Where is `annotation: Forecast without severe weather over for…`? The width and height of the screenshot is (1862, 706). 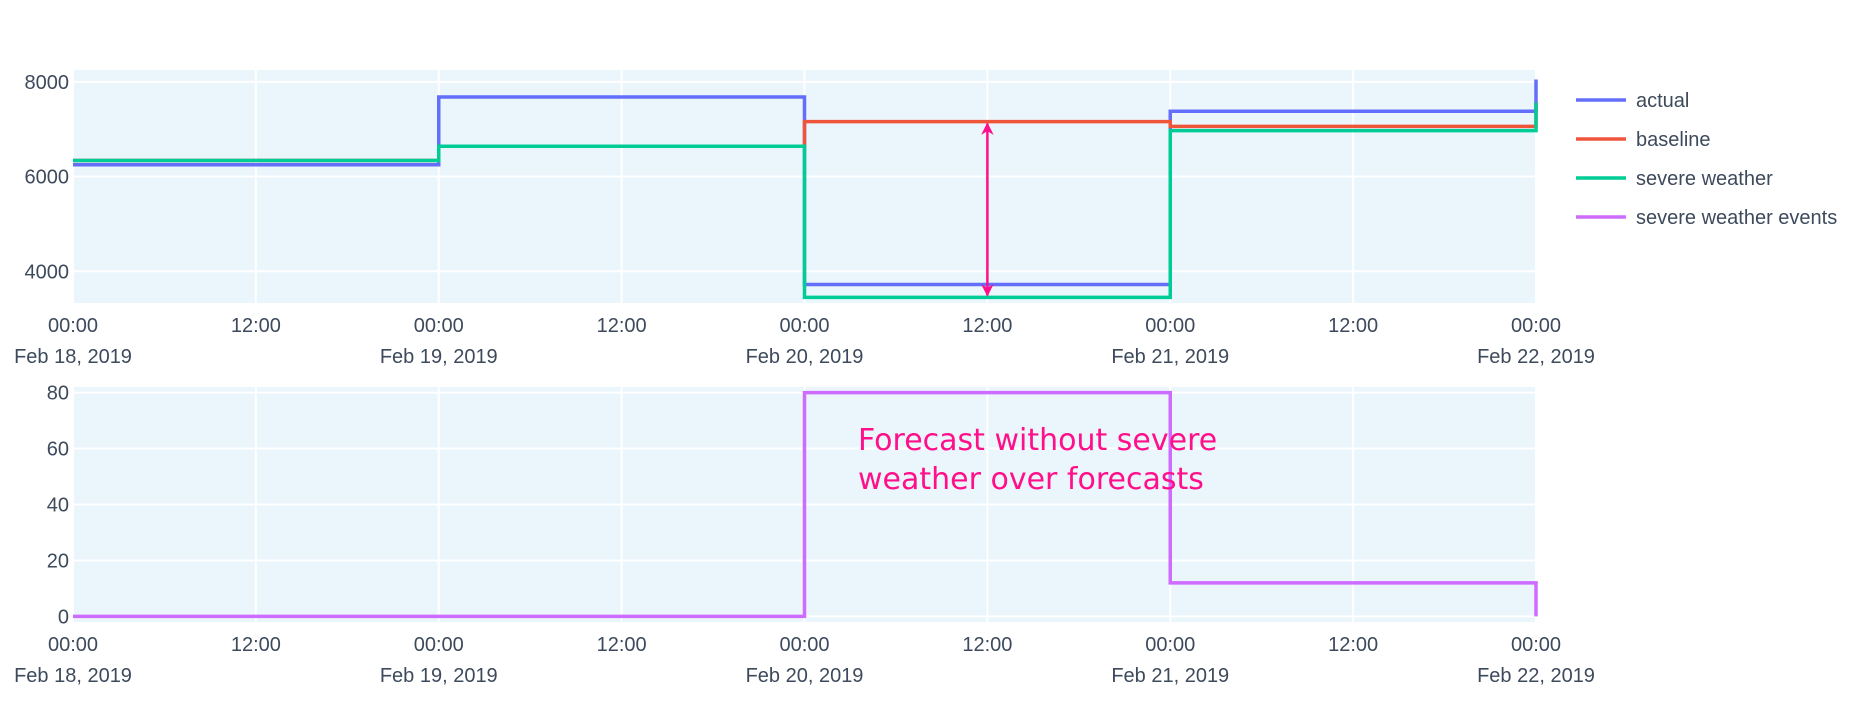 annotation: Forecast without severe weather over for… is located at coordinates (1037, 460).